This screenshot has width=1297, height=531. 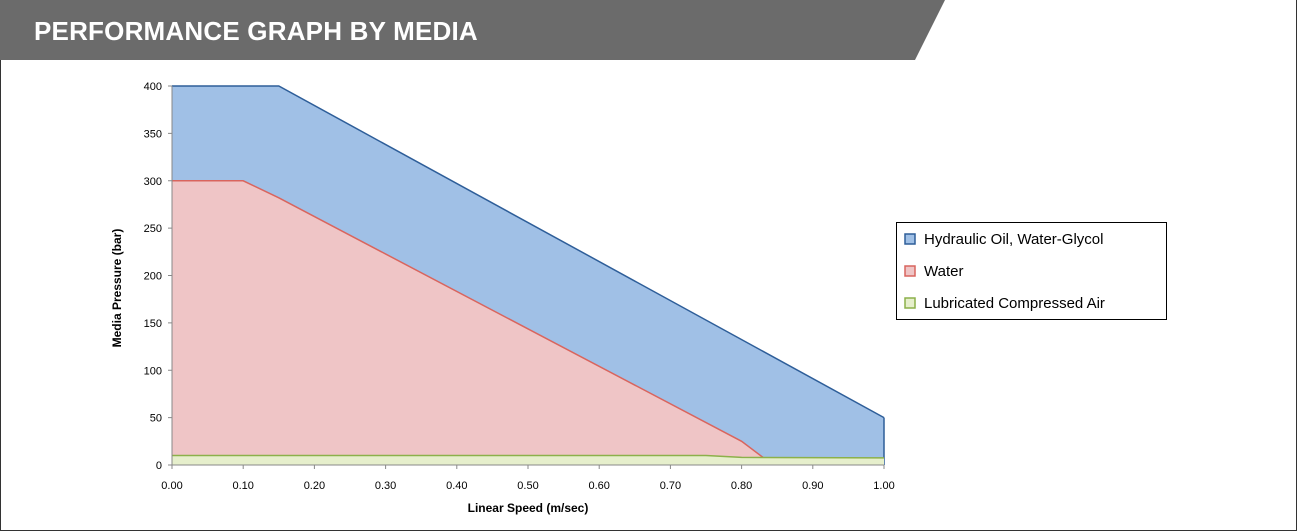 I want to click on x-tick-label: 0.70, so click(x=670, y=486).